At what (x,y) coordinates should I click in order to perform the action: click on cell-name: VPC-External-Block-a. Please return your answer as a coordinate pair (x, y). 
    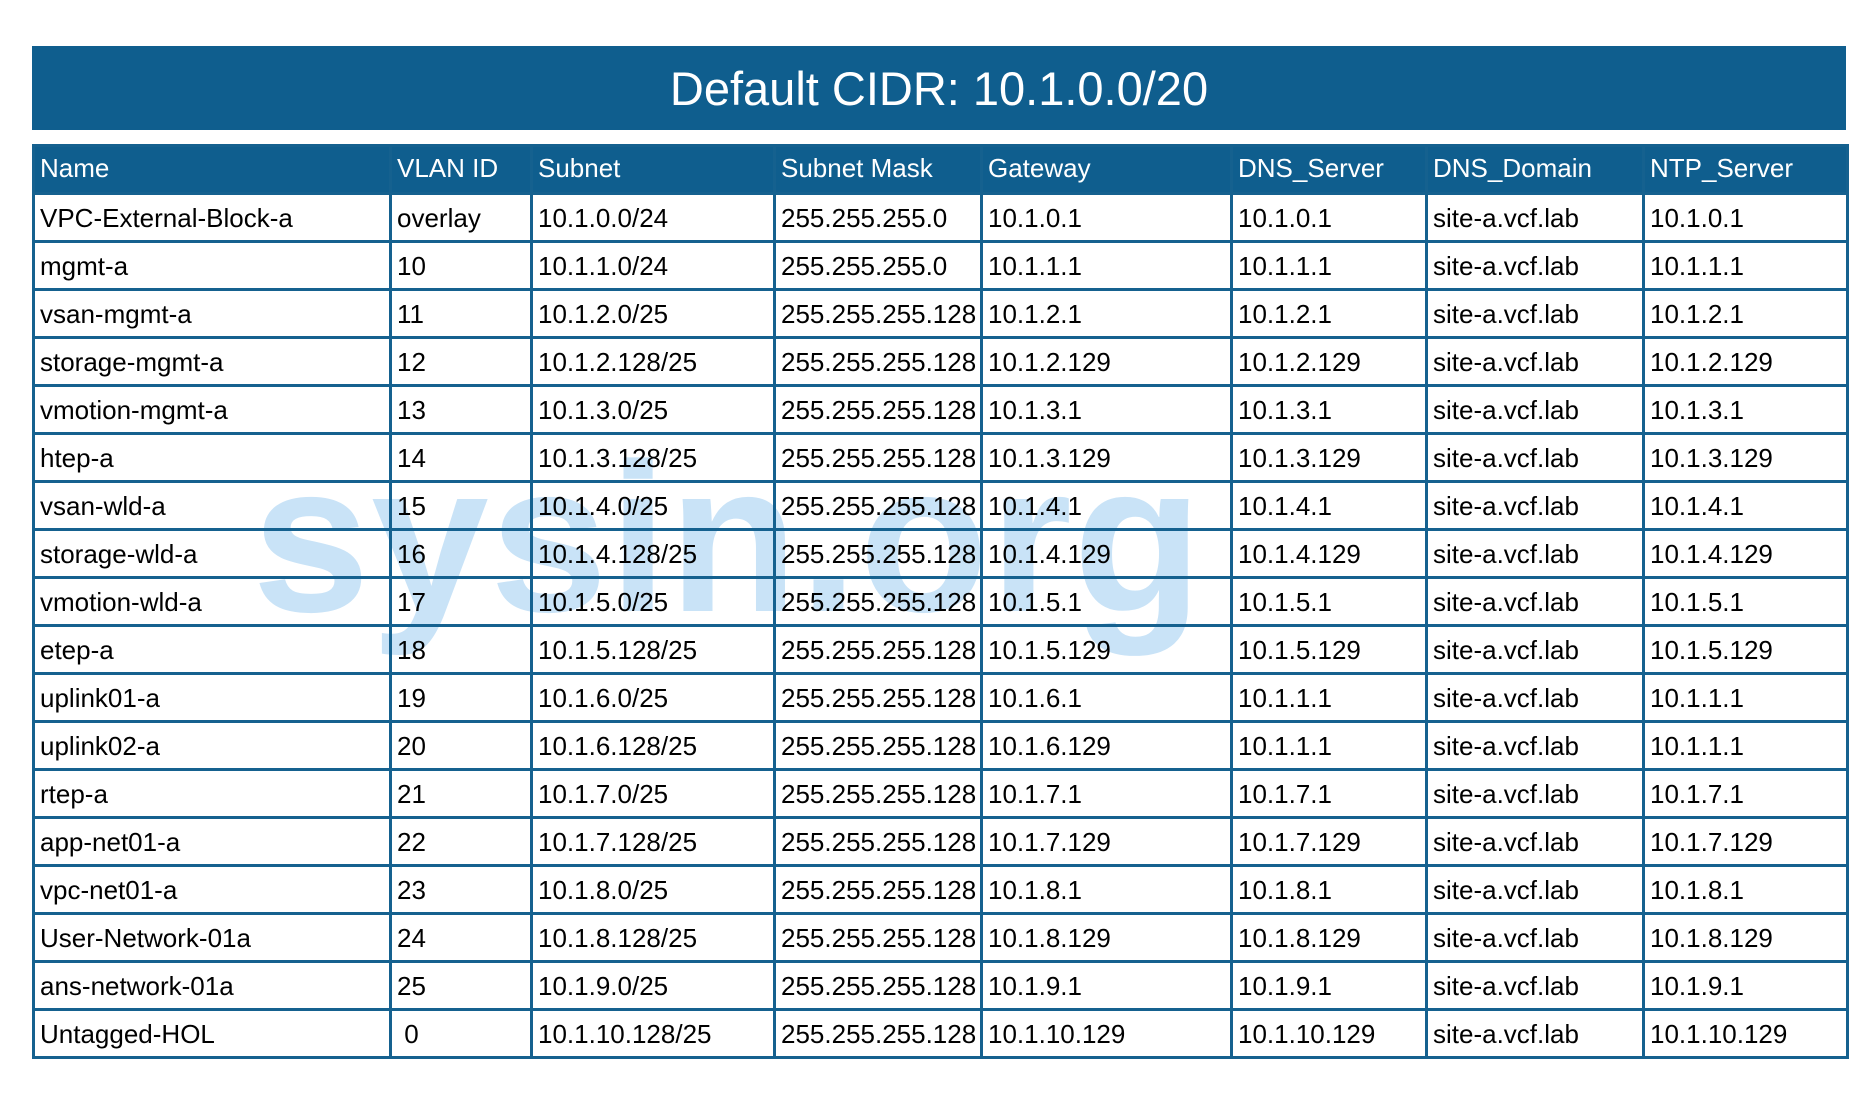
    Looking at the image, I should click on (212, 217).